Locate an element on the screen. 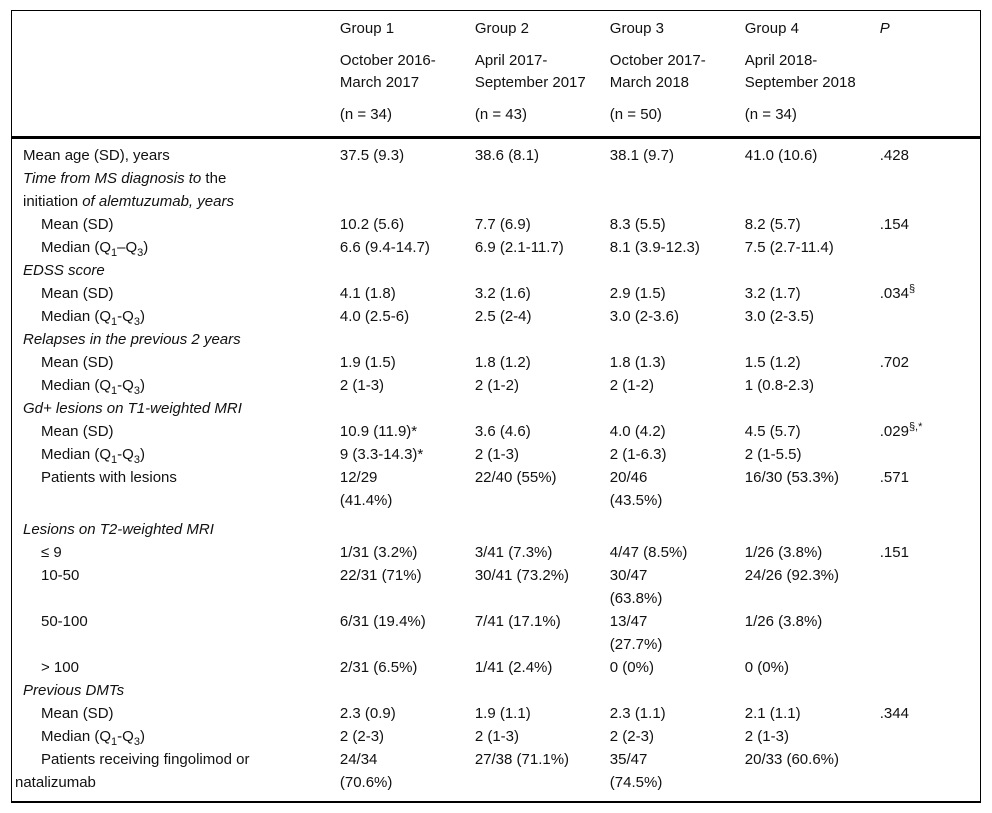 The width and height of the screenshot is (992, 813). group1-n: (n = 34) is located at coordinates (365, 114).